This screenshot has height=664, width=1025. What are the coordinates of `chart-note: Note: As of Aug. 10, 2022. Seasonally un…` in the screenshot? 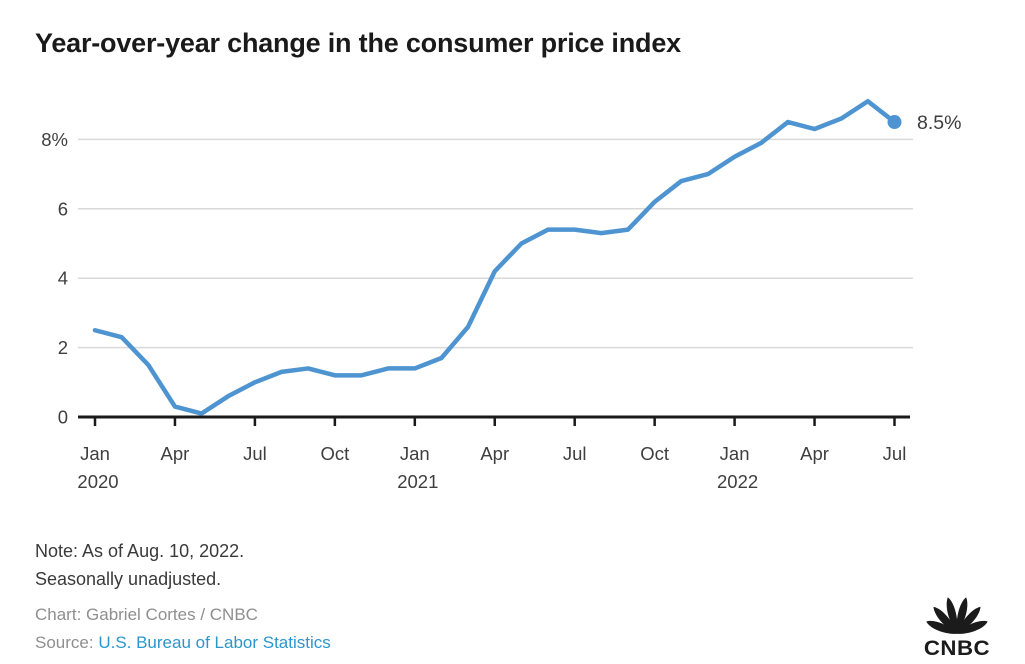 It's located at (139, 565).